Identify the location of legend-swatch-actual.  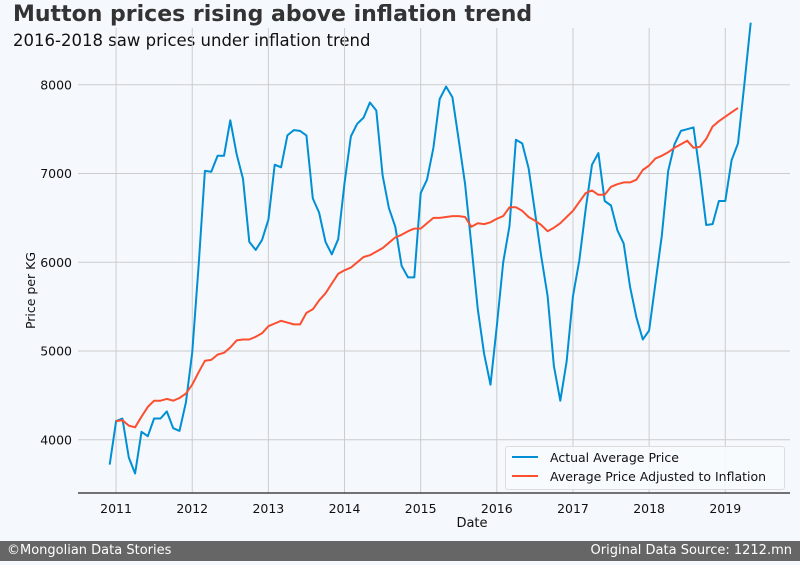
(525, 456).